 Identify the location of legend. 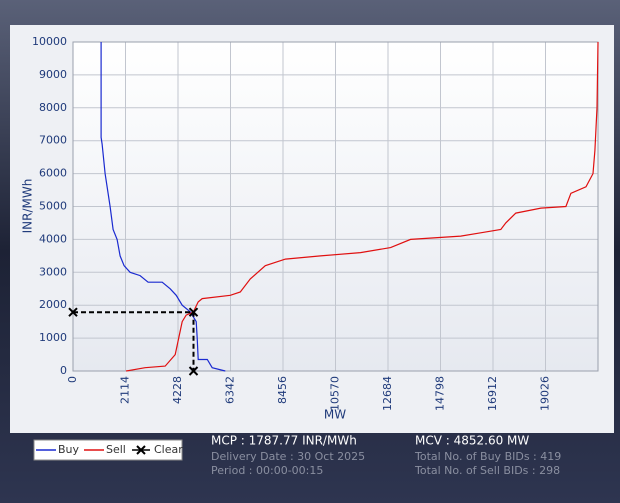
(108, 450).